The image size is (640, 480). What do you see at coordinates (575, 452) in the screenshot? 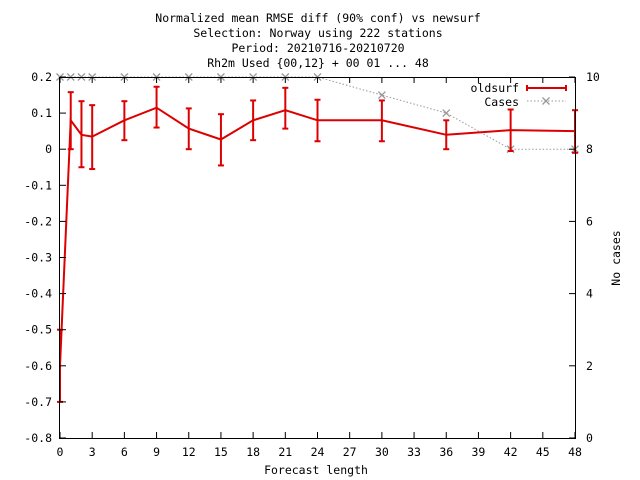
I see `x-tick-label: 48` at bounding box center [575, 452].